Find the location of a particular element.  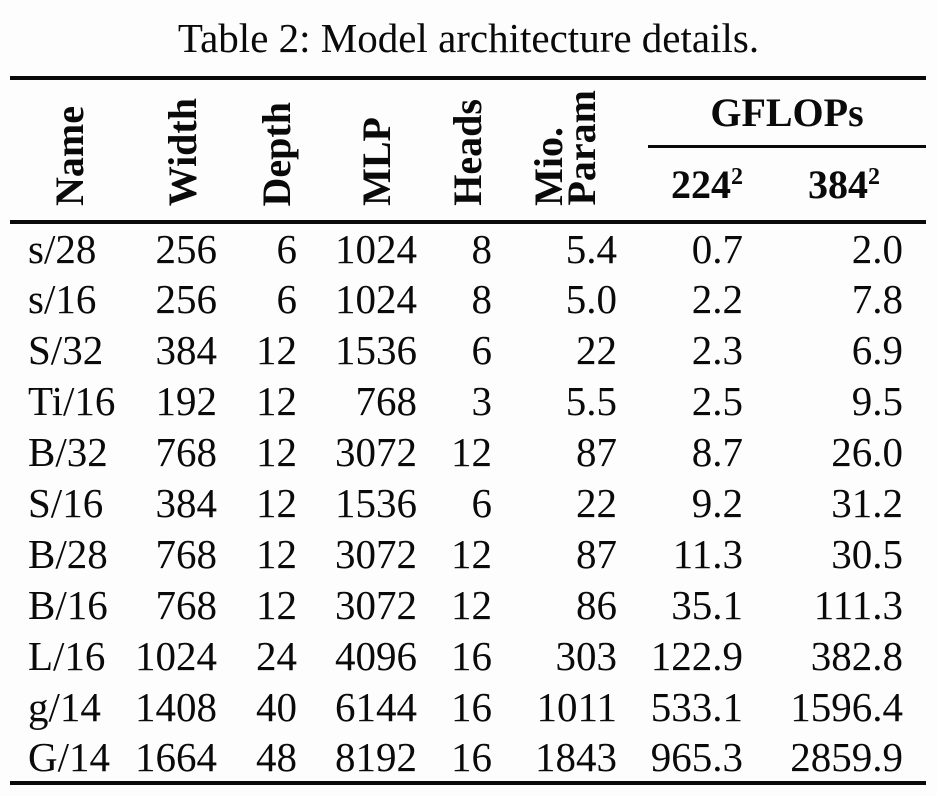

table-row: G/14 1664 48 8192 16 1843 965.3 2859.9 is located at coordinates (468, 758).